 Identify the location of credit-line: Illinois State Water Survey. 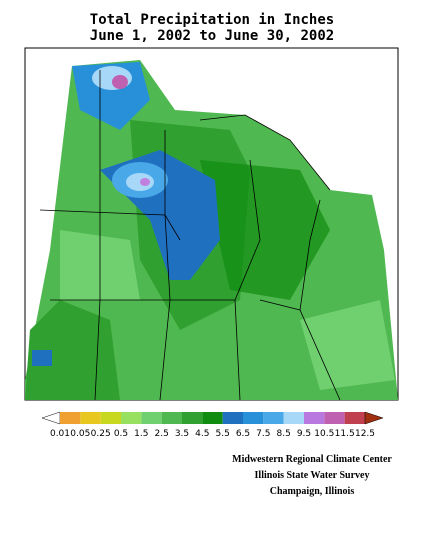
(312, 475).